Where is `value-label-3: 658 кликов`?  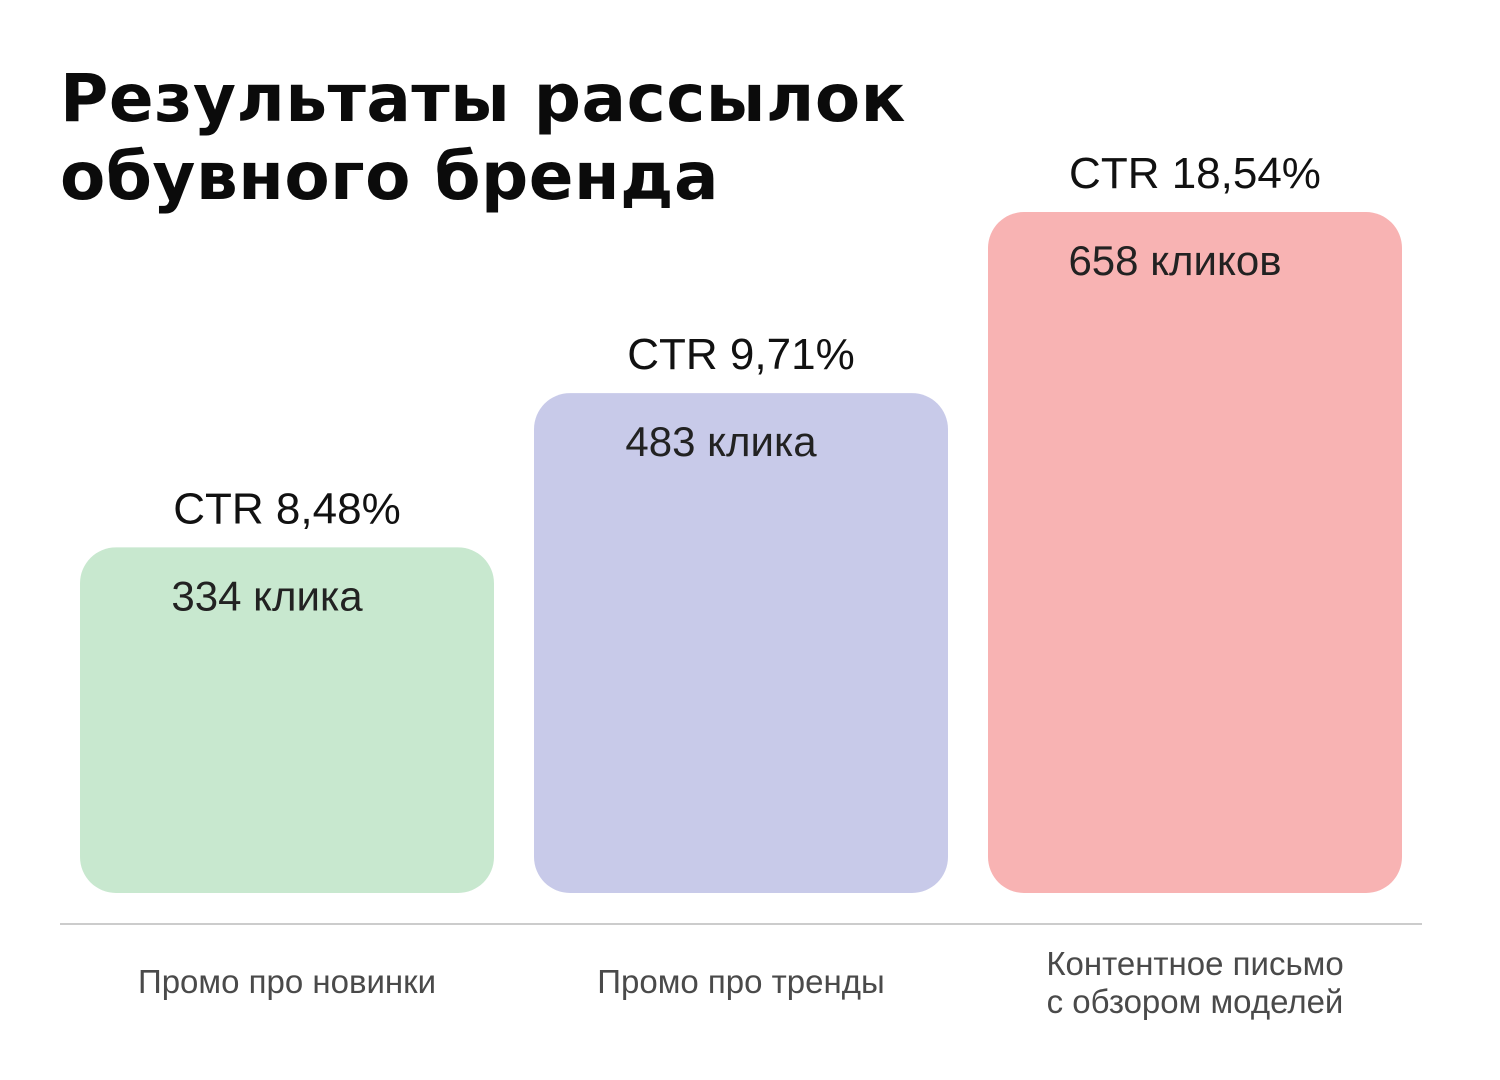 value-label-3: 658 кликов is located at coordinates (1174, 260).